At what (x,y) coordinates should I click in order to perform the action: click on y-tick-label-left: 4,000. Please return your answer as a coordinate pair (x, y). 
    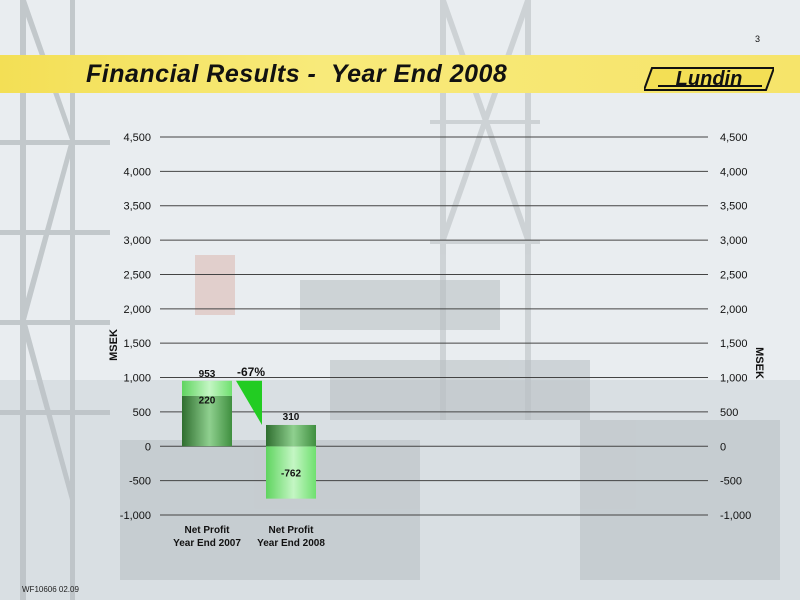
    Looking at the image, I should click on (137, 172).